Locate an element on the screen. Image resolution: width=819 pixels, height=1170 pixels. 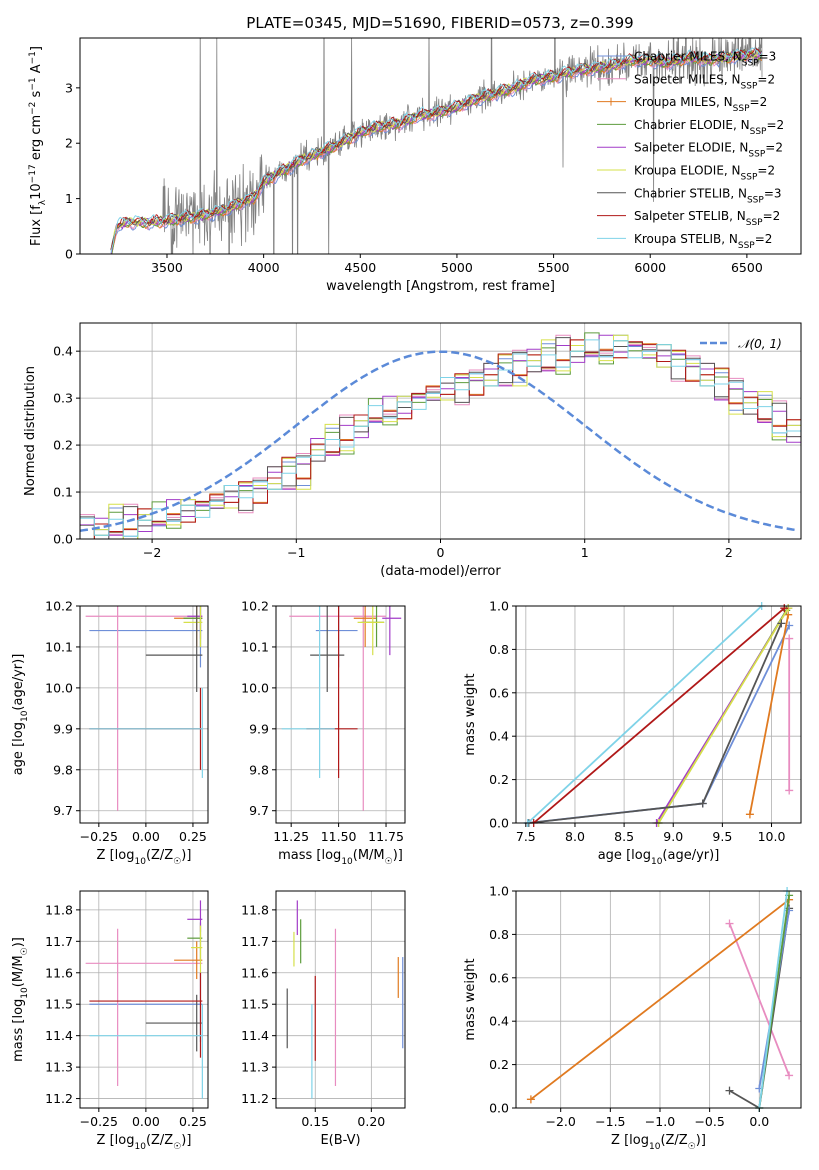
x-axis-label: mass [log10(M/M☉)] is located at coordinates (340, 857).